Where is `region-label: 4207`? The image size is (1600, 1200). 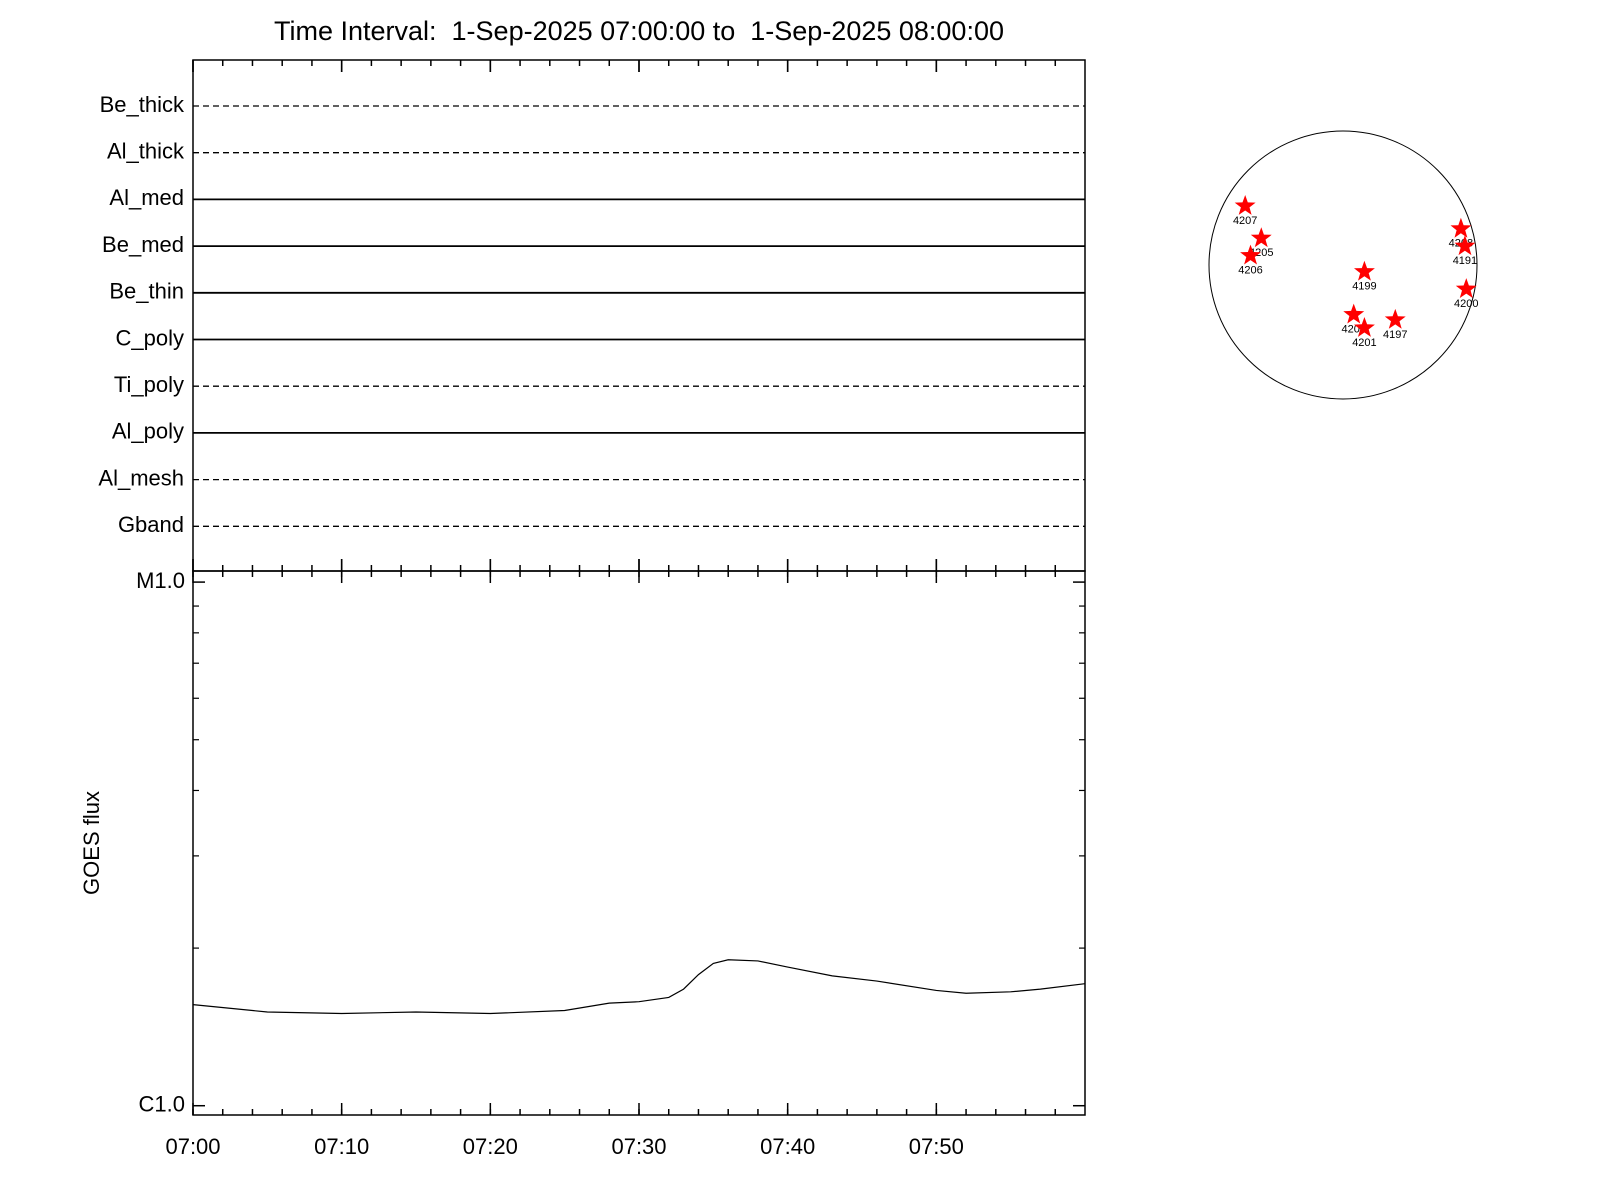
region-label: 4207 is located at coordinates (1245, 221).